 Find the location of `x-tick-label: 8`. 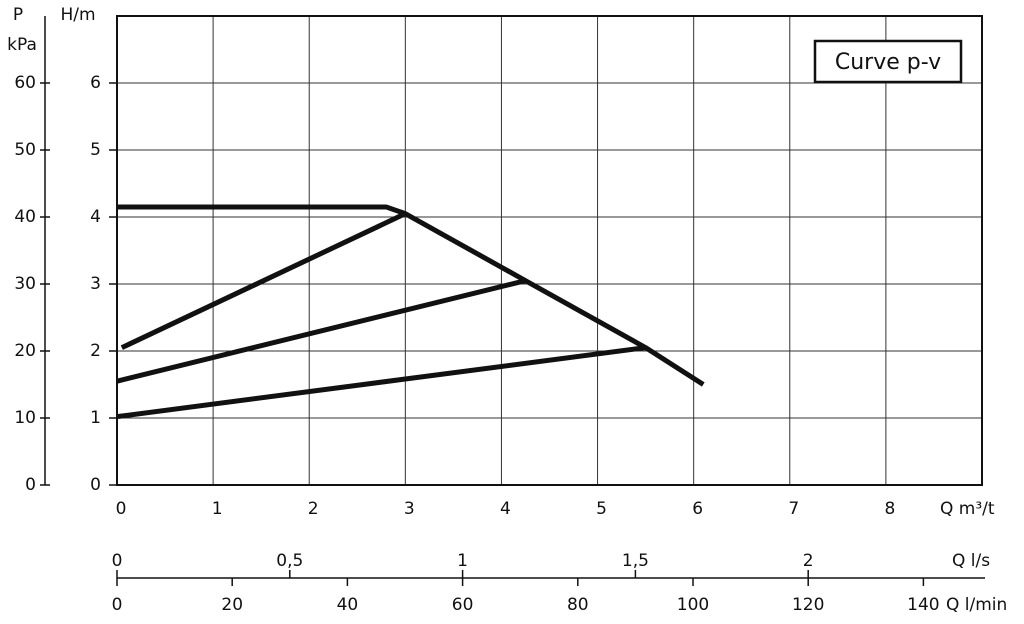

x-tick-label: 8 is located at coordinates (889, 509).